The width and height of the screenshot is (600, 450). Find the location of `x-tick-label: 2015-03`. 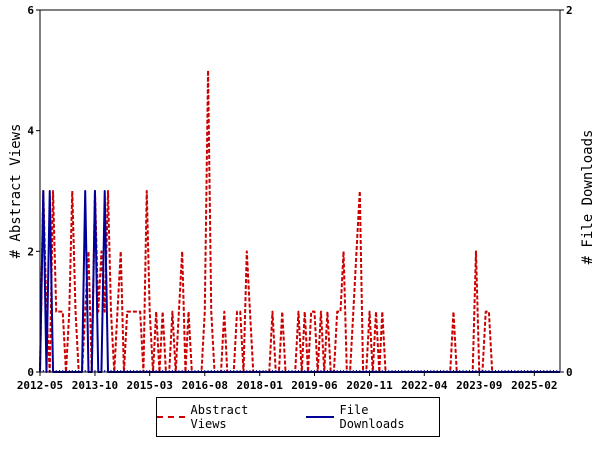

x-tick-label: 2015-03 is located at coordinates (150, 385).